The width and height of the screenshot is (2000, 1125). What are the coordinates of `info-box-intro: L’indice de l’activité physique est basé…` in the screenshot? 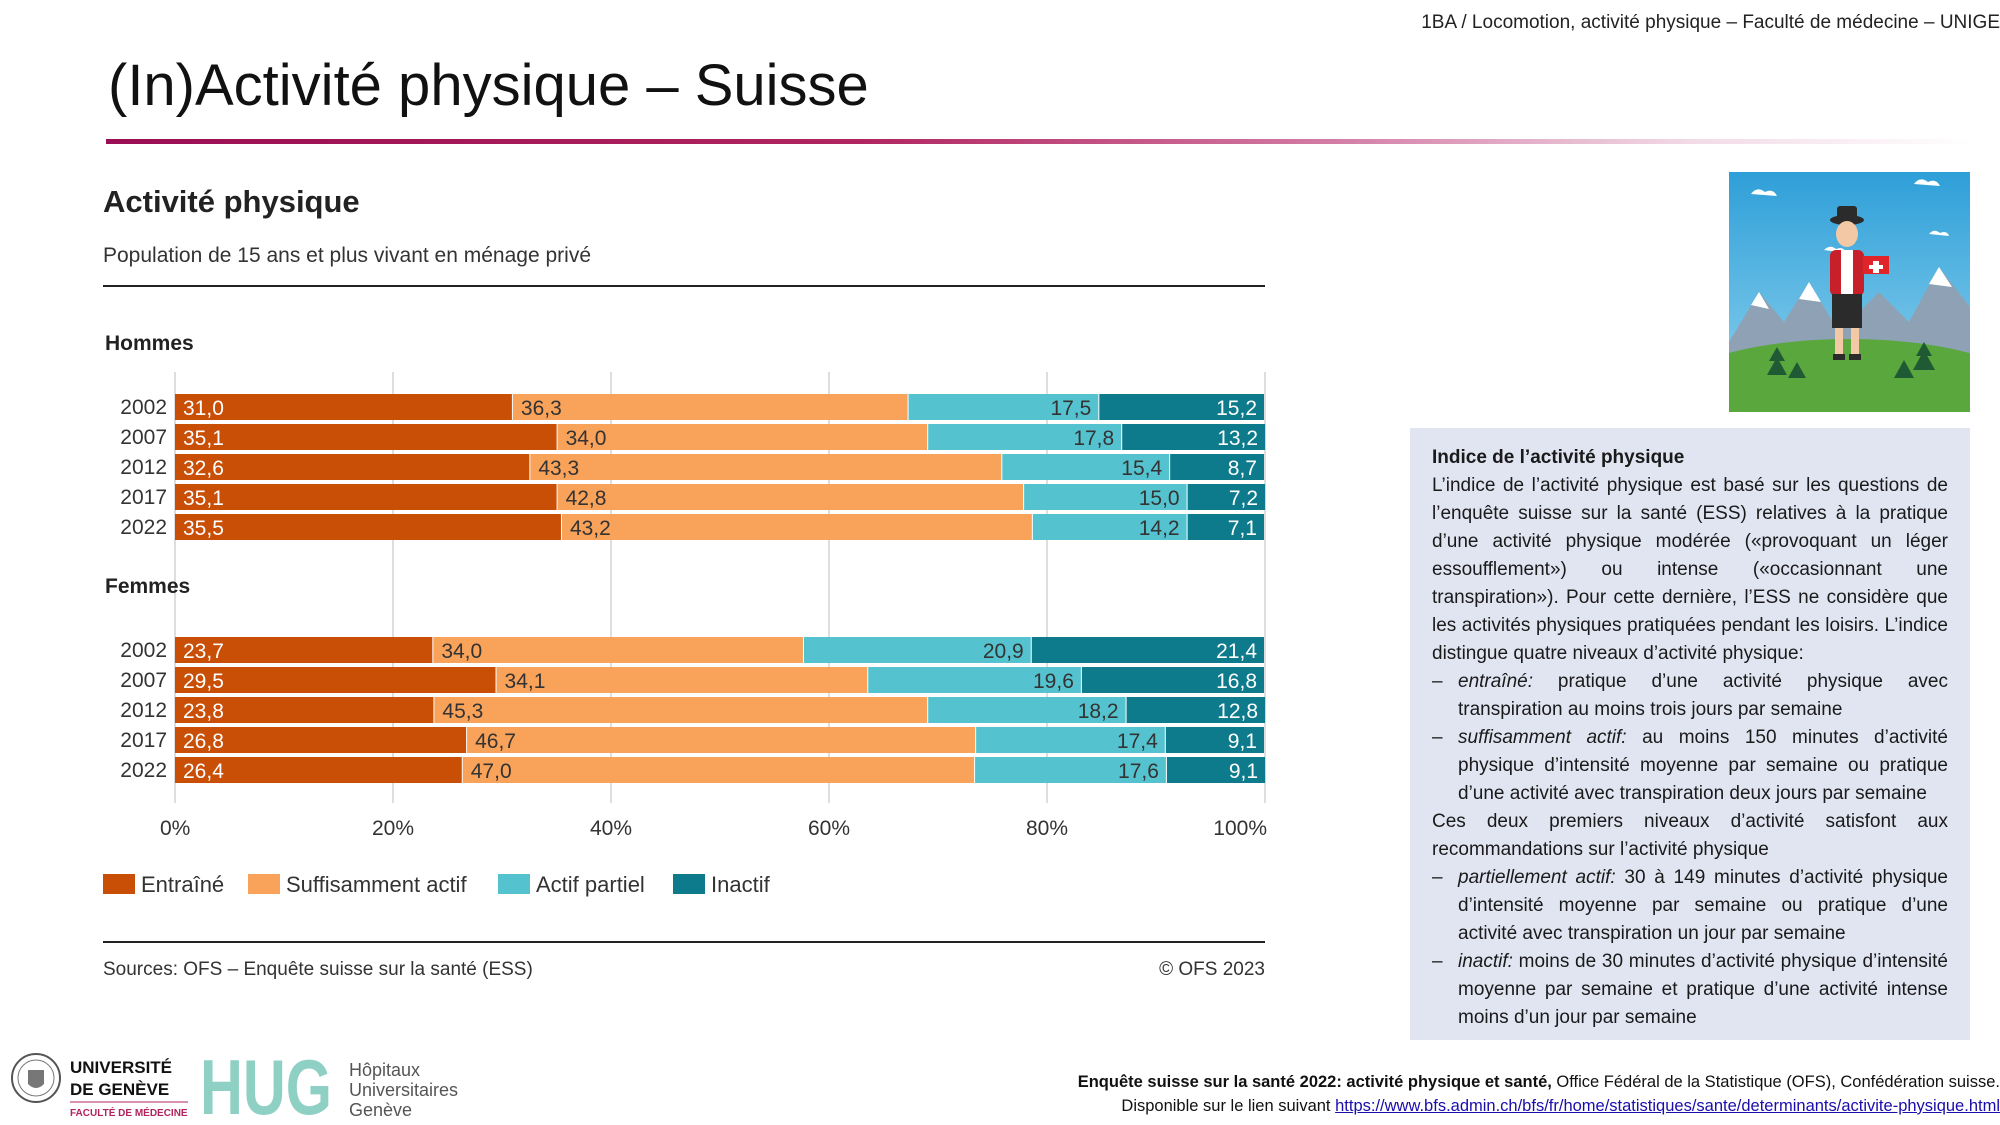 It's located at (1690, 569).